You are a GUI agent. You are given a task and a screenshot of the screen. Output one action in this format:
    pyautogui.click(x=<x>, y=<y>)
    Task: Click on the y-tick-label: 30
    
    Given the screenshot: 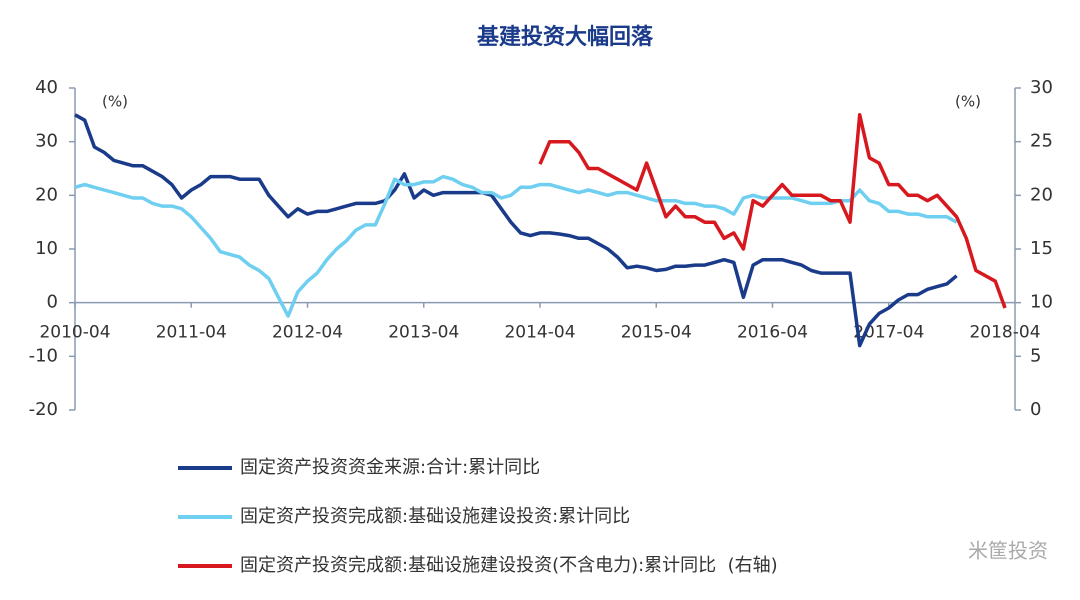 What is the action you would take?
    pyautogui.click(x=46, y=141)
    